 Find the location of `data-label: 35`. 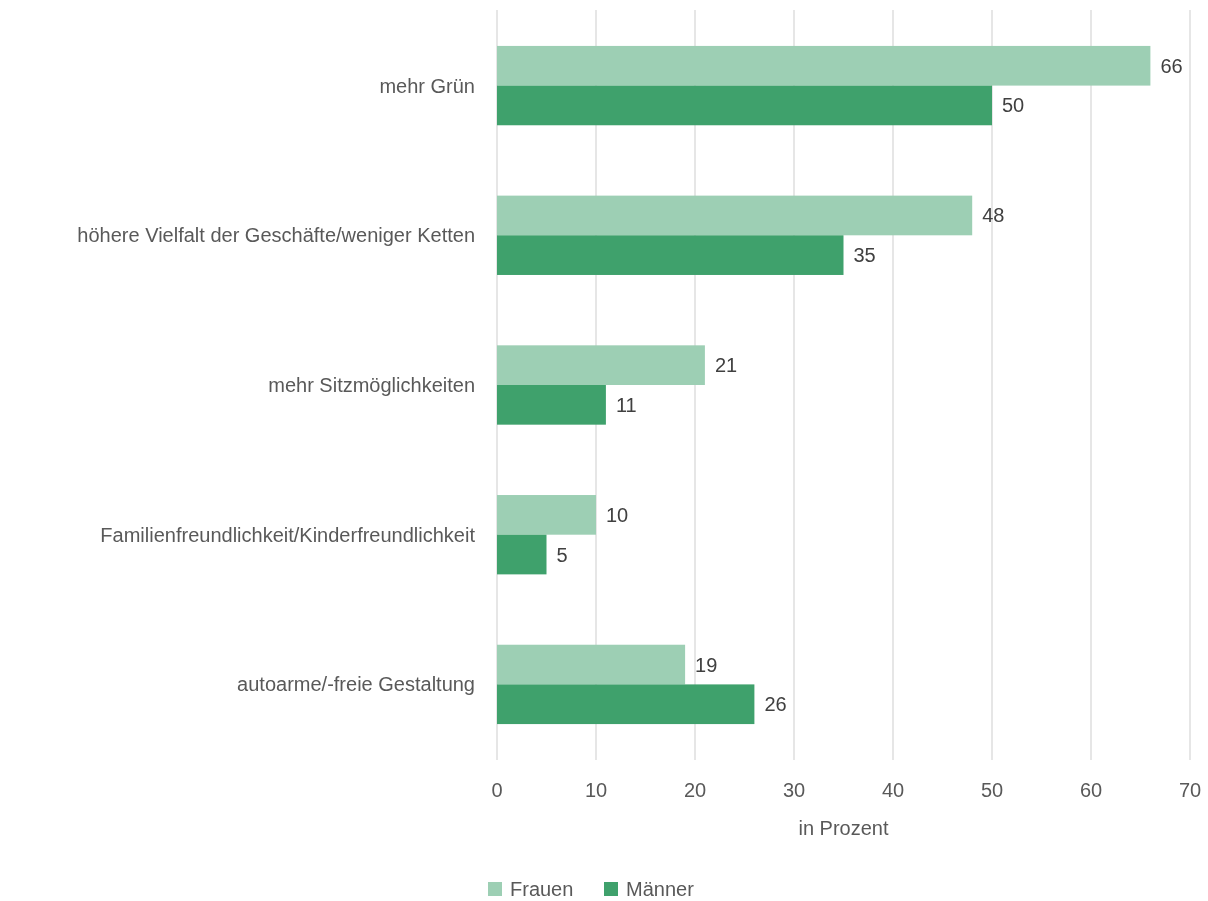

data-label: 35 is located at coordinates (864, 255).